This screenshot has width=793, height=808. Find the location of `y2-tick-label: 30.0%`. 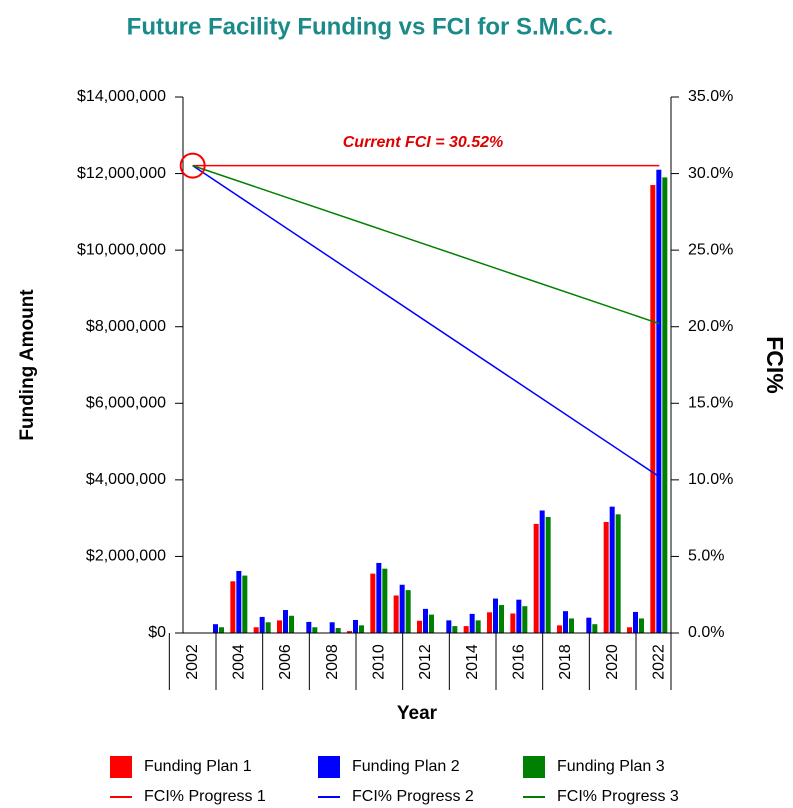

y2-tick-label: 30.0% is located at coordinates (710, 173).